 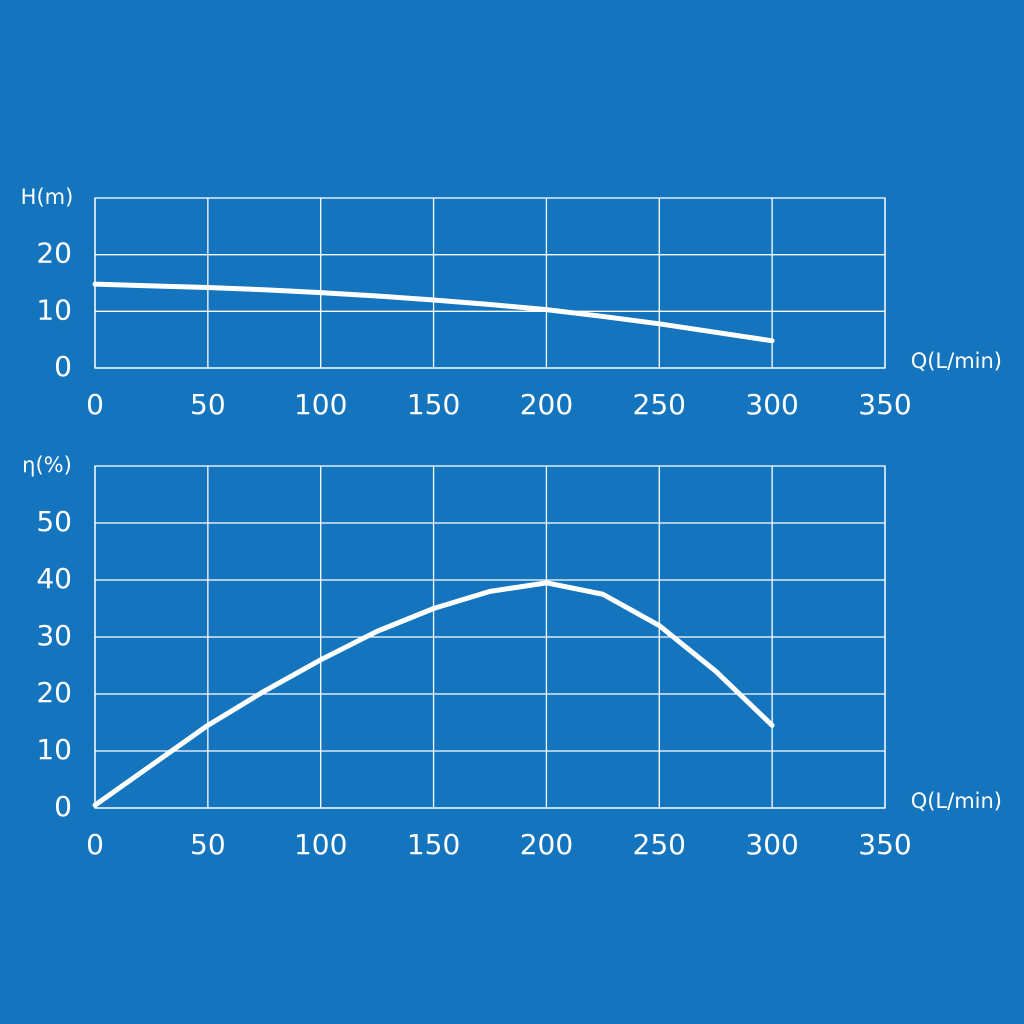 I want to click on y-tick-label: 50, so click(x=54, y=521).